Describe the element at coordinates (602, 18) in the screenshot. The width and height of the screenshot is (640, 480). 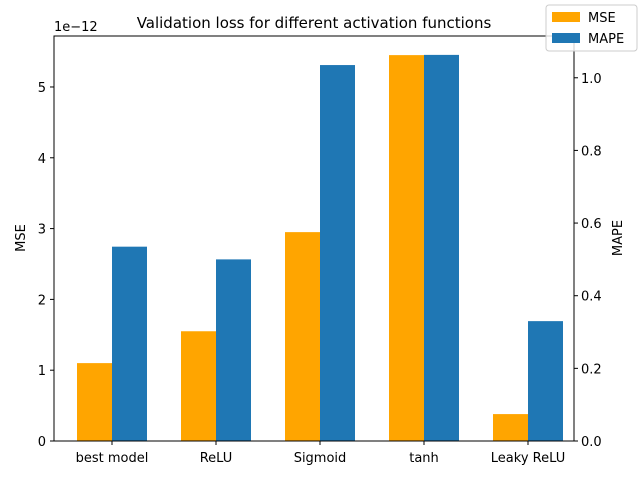
I see `legend-label-mse: MSE` at that location.